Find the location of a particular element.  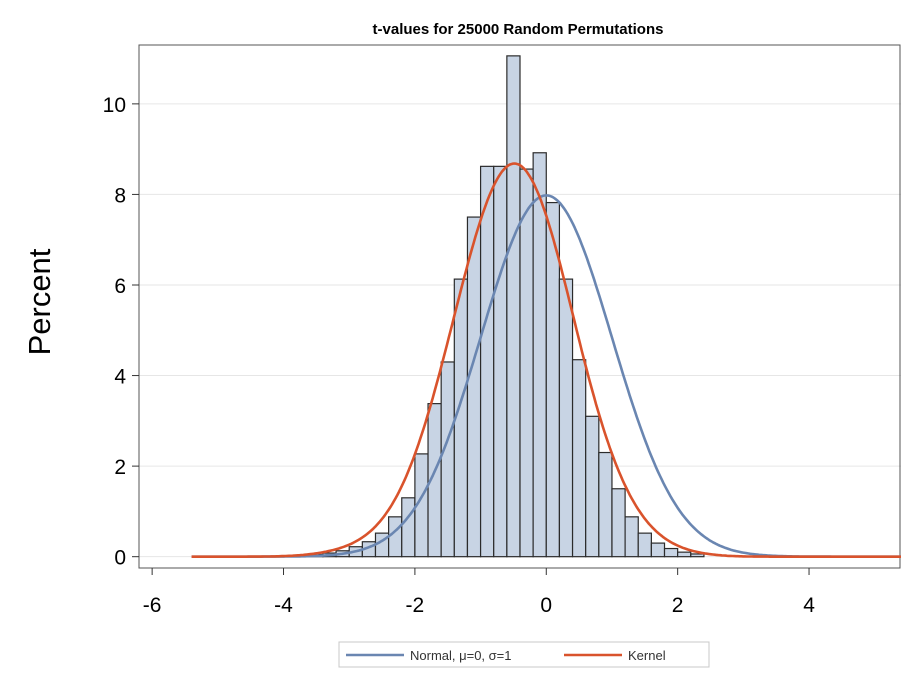

y-tick-label: 6 is located at coordinates (120, 286).